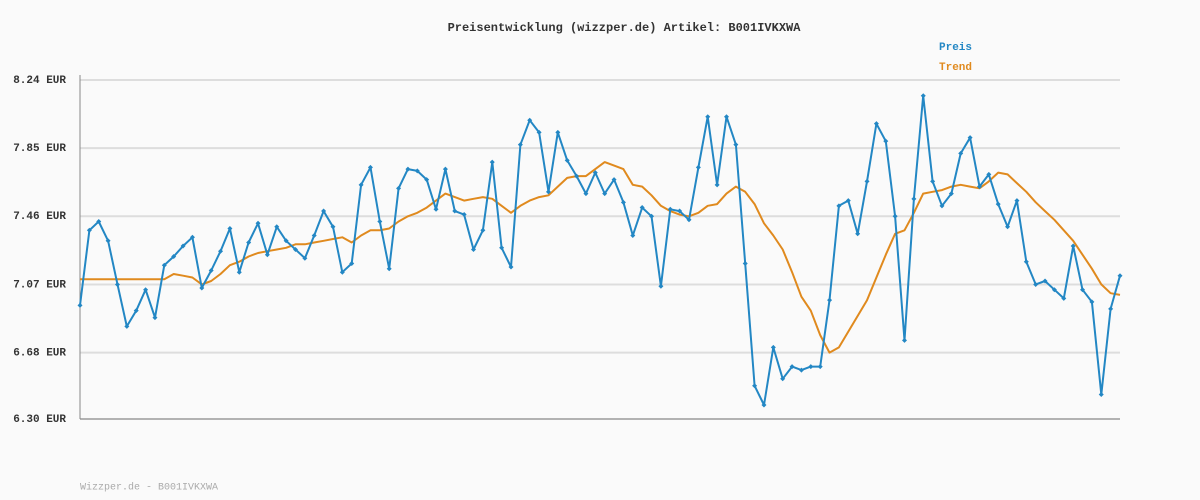 This screenshot has width=1200, height=500. What do you see at coordinates (39, 149) in the screenshot?
I see `y-tick-label: 7.85 EUR` at bounding box center [39, 149].